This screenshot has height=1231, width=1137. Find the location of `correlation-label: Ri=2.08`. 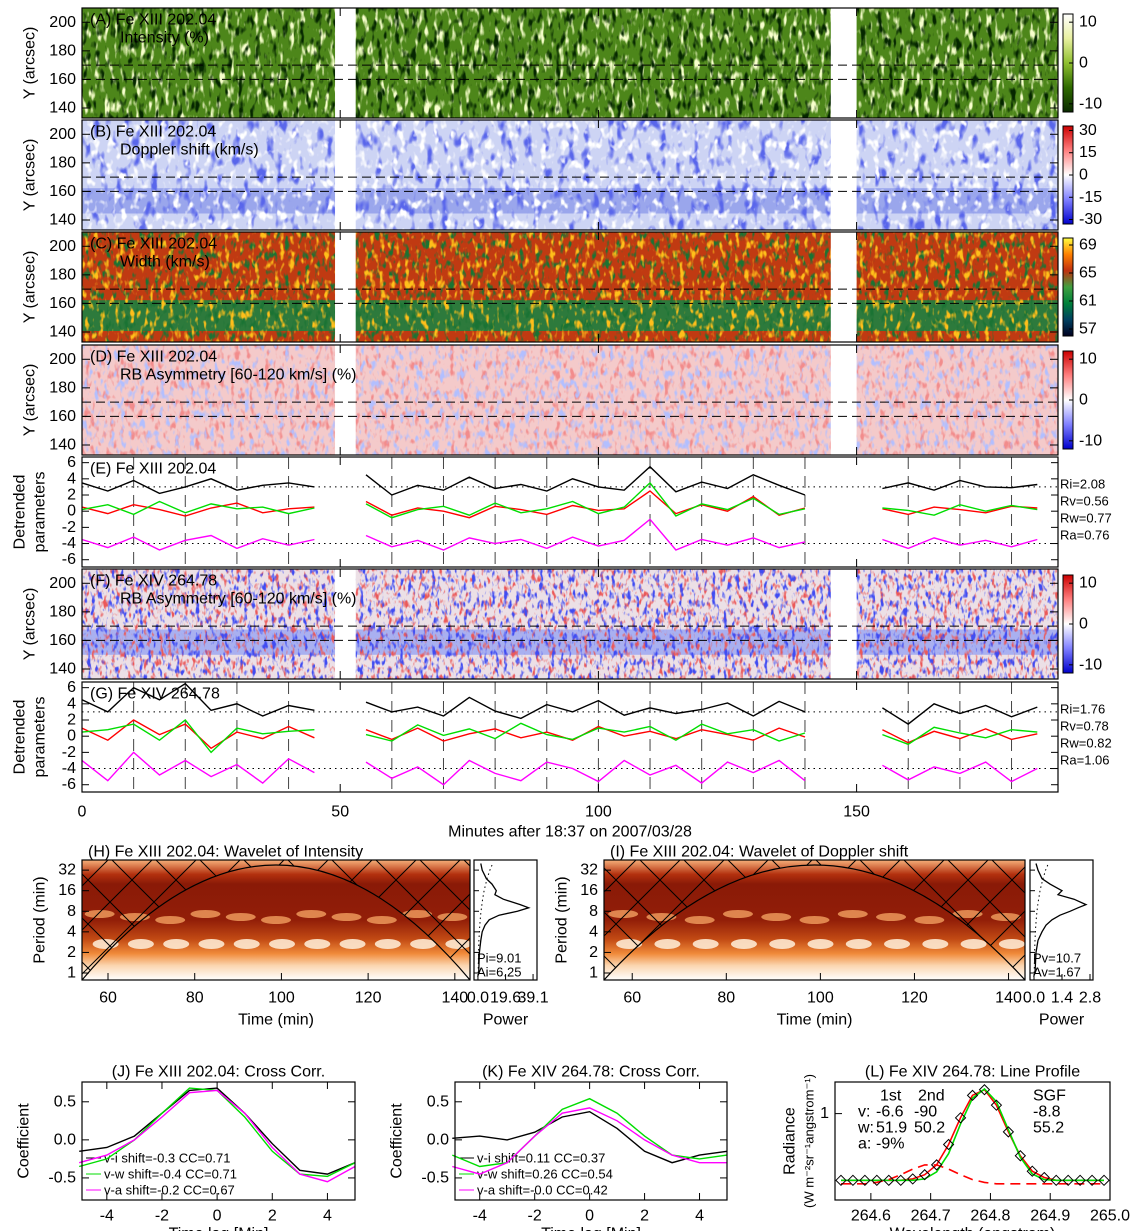

correlation-label: Ri=2.08 is located at coordinates (1082, 484).